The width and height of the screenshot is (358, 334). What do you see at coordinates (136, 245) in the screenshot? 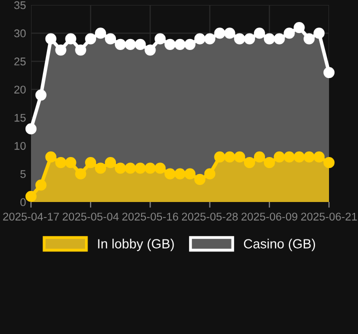
I see `legend-label: In lobby (GB)` at bounding box center [136, 245].